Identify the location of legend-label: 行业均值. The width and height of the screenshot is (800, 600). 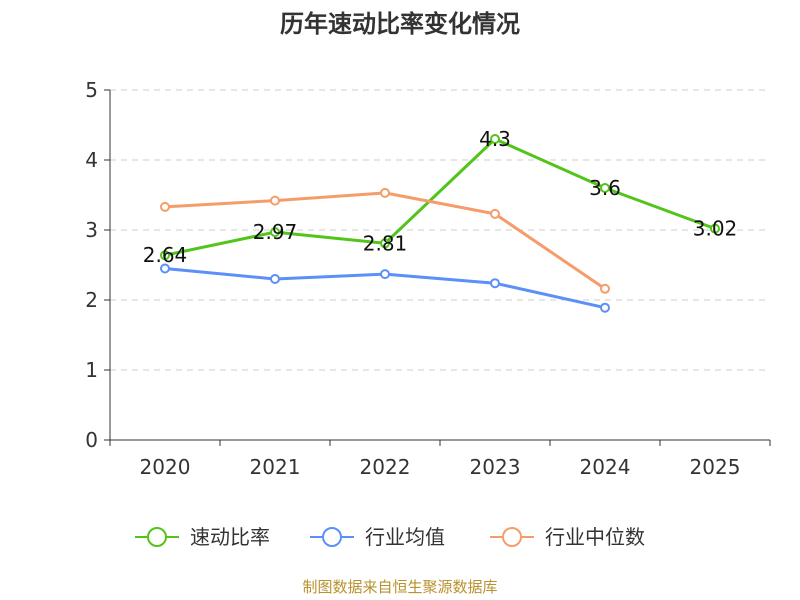
(405, 537).